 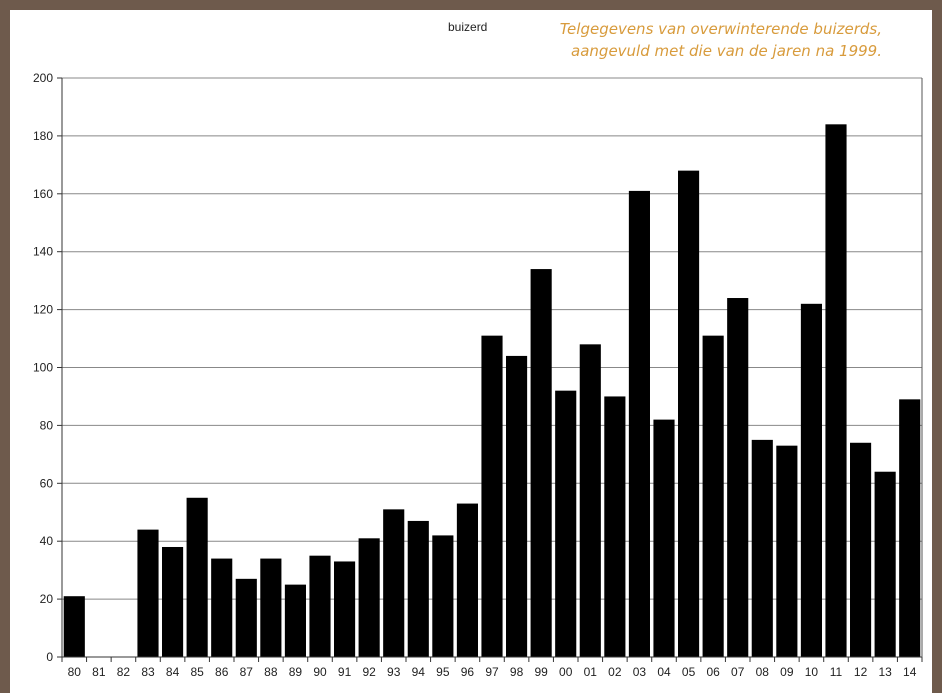 What do you see at coordinates (812, 672) in the screenshot?
I see `x-tick-label: 10` at bounding box center [812, 672].